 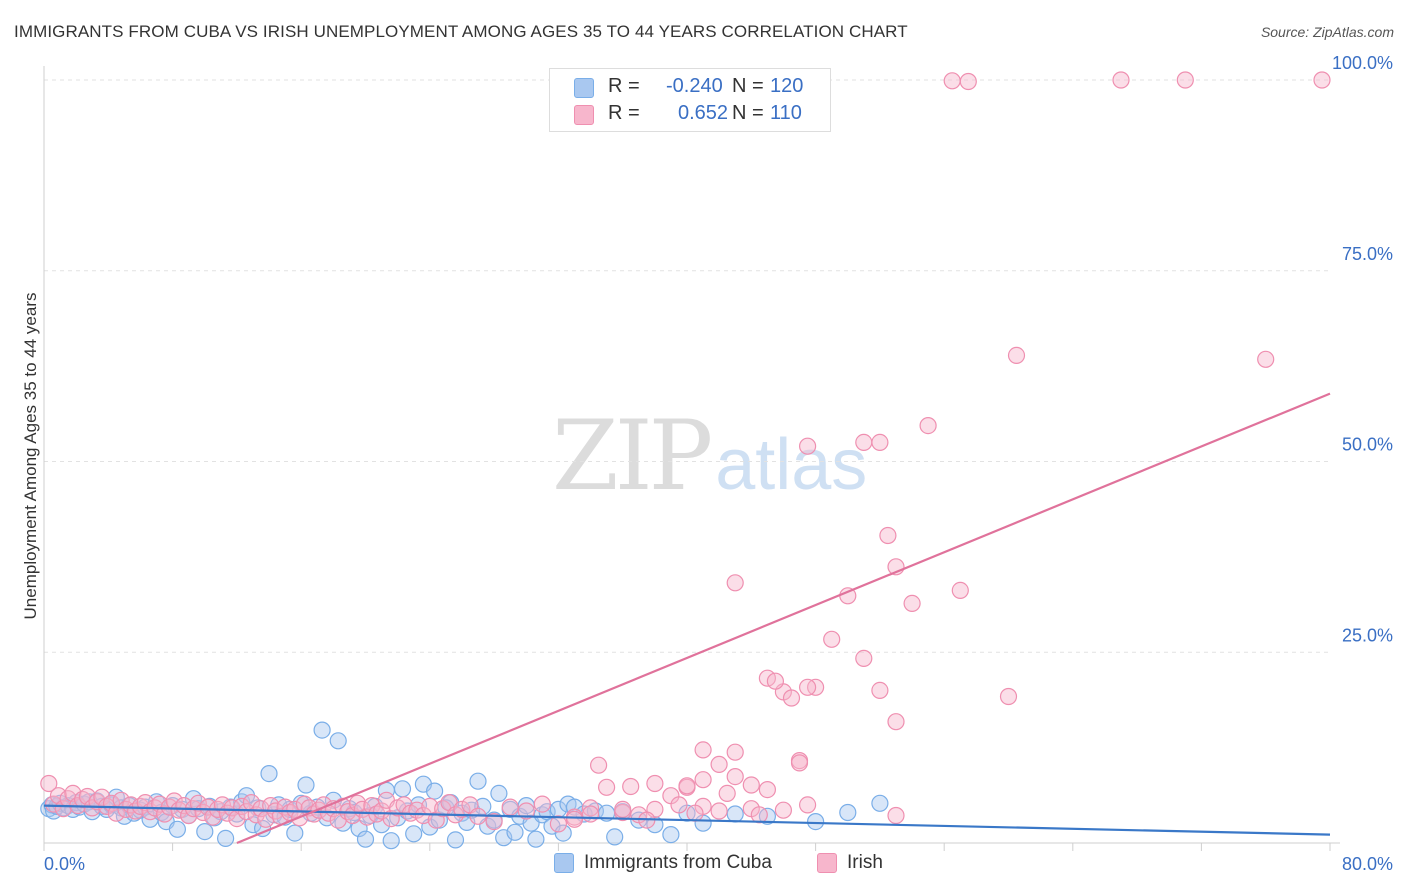 What do you see at coordinates (1362, 63) in the screenshot?
I see `y-tick-label-100: 100.0%` at bounding box center [1362, 63].